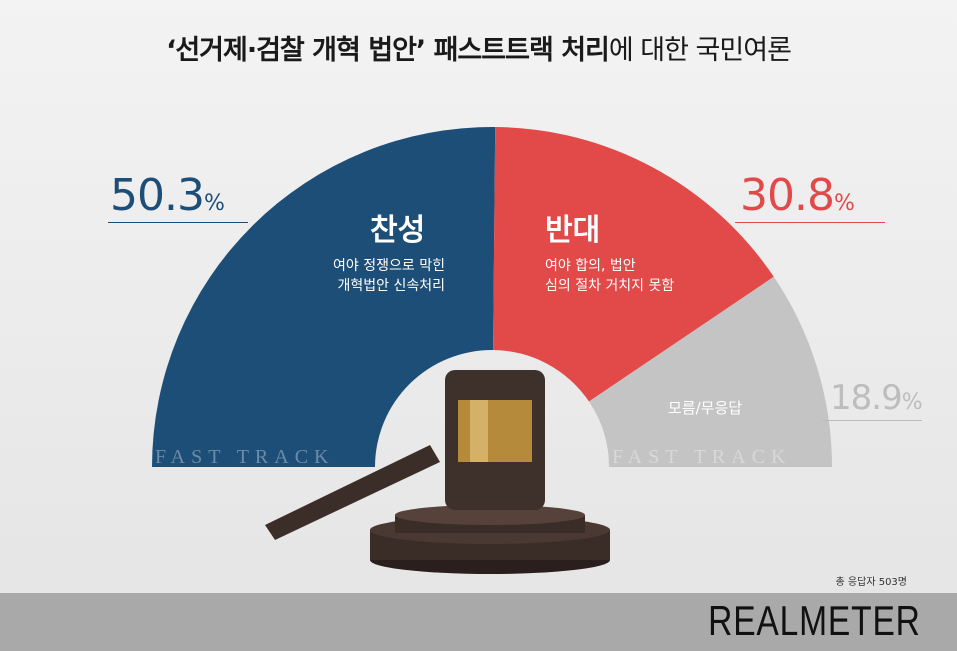 This screenshot has width=957, height=651. Describe the element at coordinates (787, 195) in the screenshot. I see `no-percent-value: 30.8` at that location.